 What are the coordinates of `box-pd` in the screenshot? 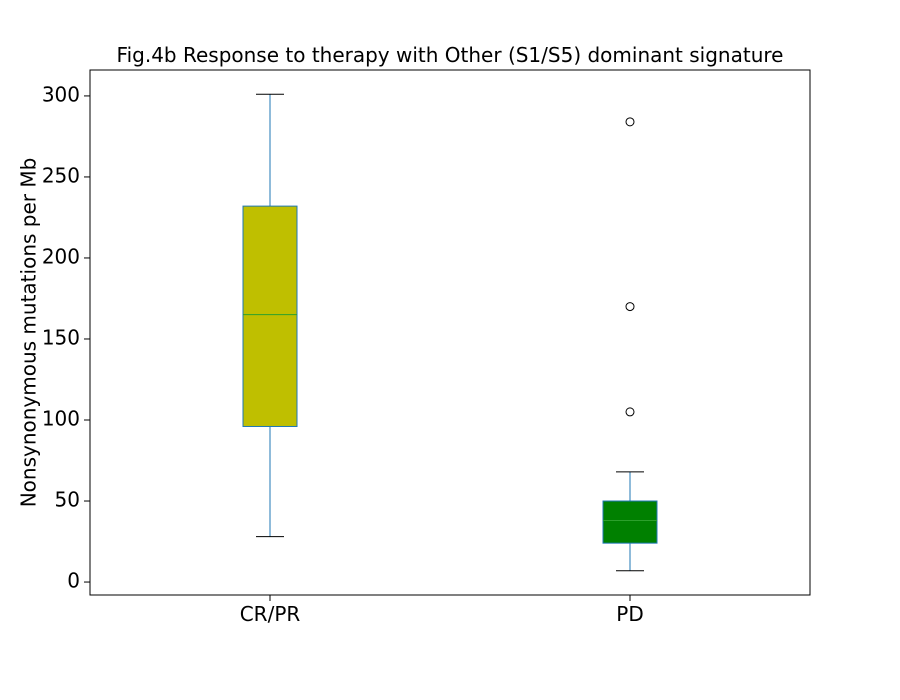 It's located at (630, 522).